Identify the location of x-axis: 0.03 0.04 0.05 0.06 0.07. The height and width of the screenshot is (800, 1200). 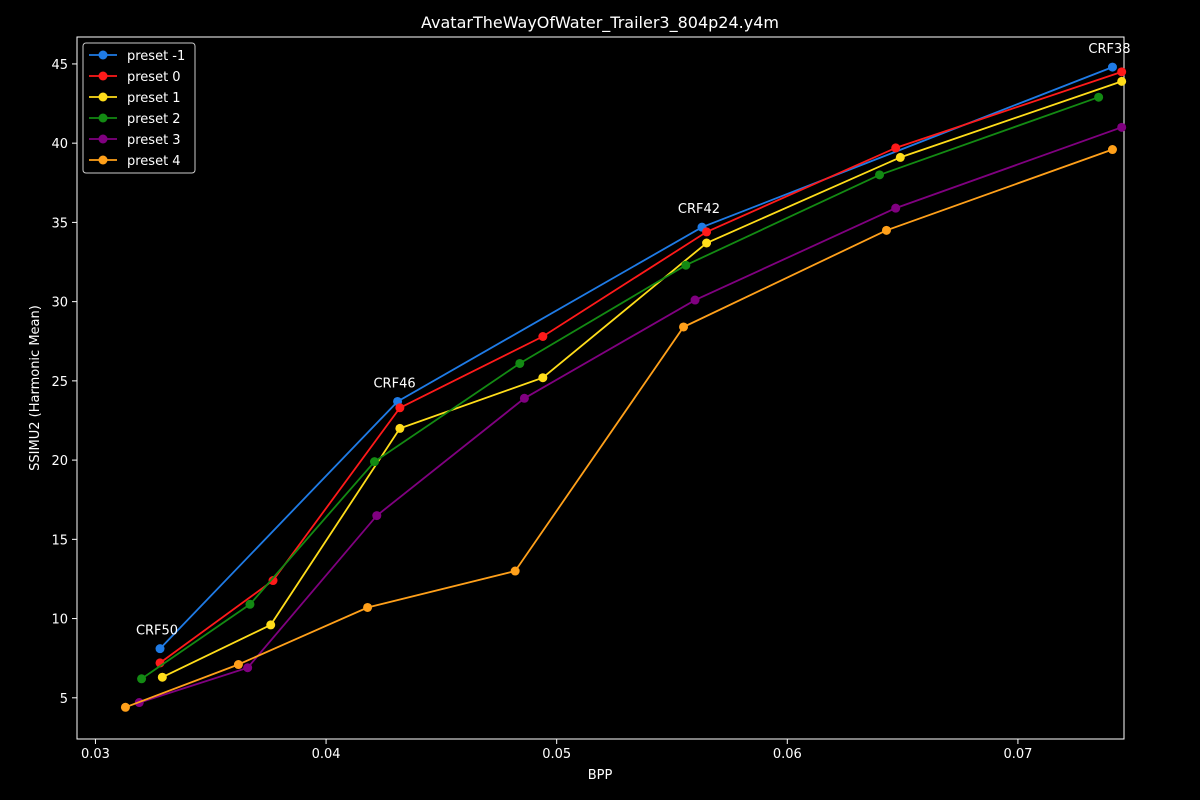
(556, 750).